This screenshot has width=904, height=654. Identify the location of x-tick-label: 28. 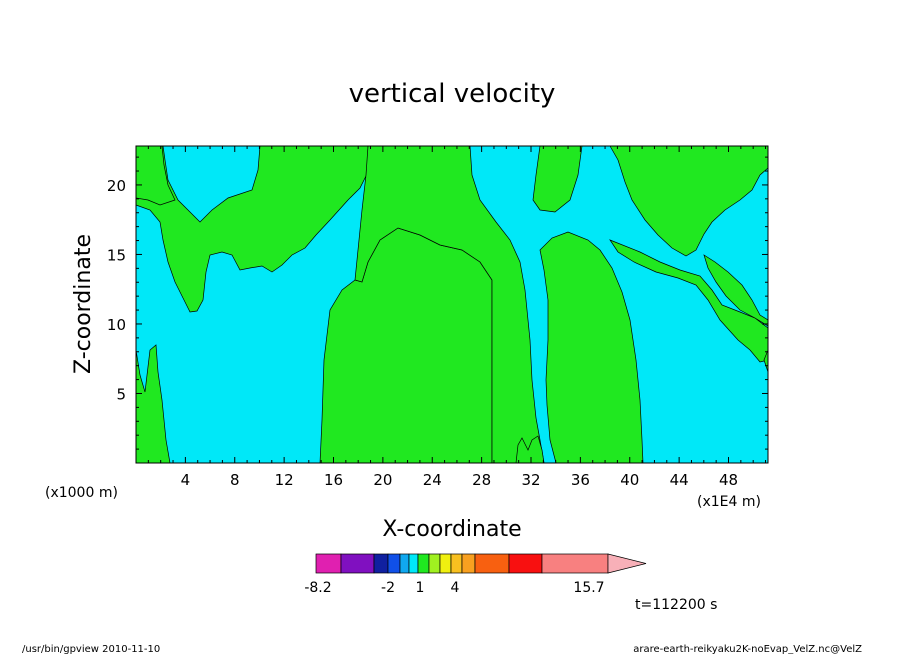
(481, 480).